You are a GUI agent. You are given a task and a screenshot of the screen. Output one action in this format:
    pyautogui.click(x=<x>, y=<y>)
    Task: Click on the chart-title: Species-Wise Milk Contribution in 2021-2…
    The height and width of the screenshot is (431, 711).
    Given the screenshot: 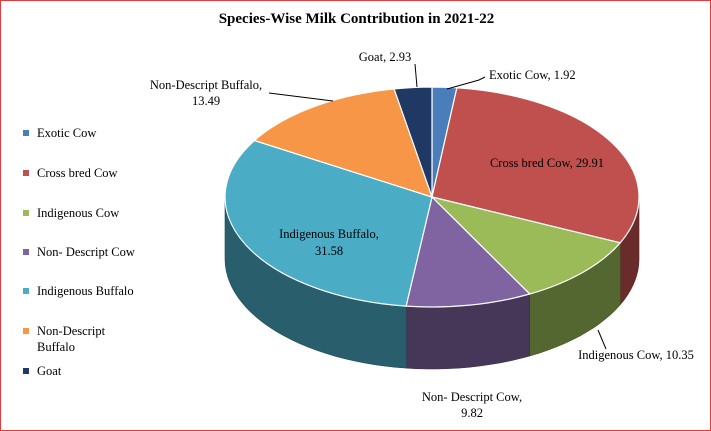 What is the action you would take?
    pyautogui.click(x=356, y=19)
    